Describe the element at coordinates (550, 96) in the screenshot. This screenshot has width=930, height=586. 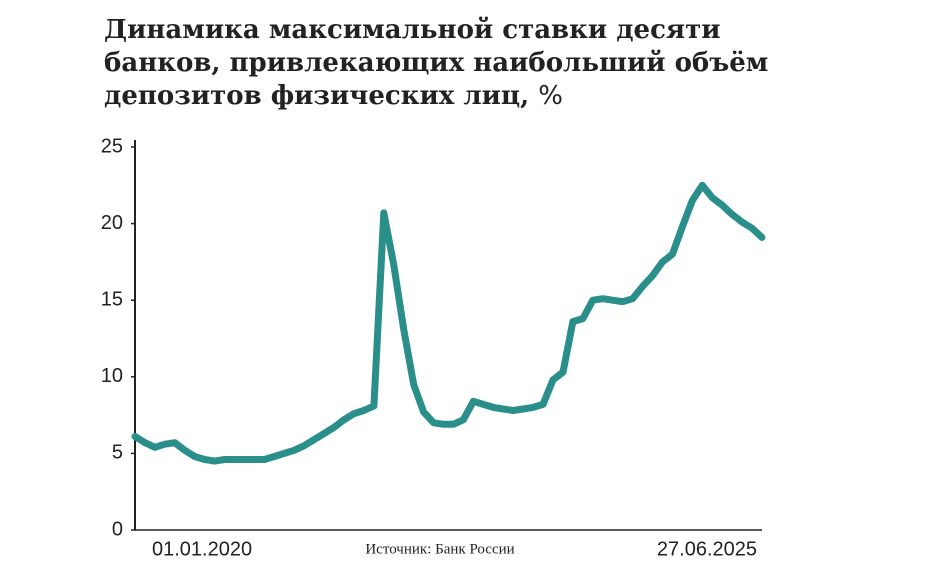
I see `title-unit: %` at that location.